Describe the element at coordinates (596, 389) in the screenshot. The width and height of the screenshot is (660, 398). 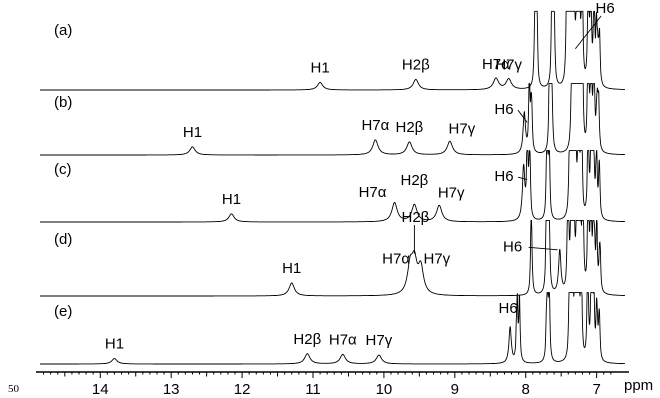
I see `x-tick-label: 7` at that location.